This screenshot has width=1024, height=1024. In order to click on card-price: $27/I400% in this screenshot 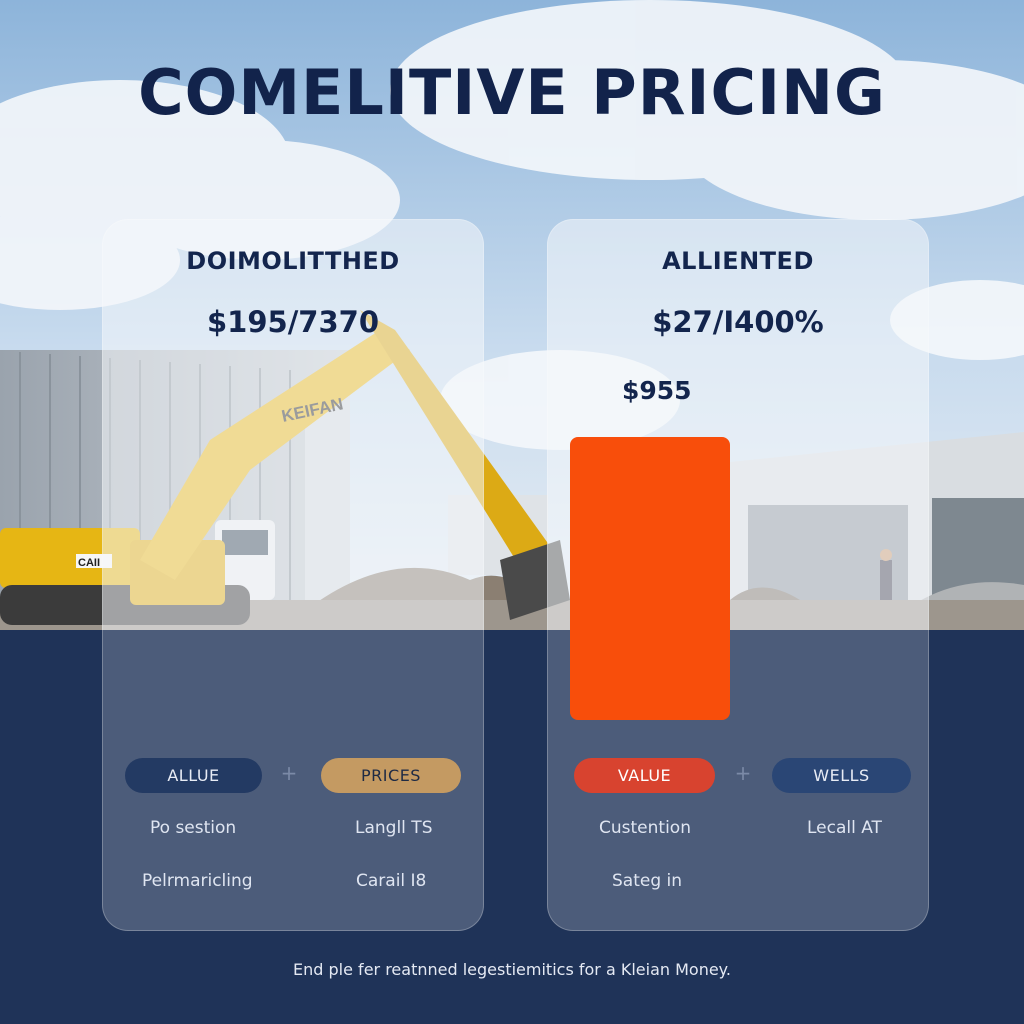, I will do `click(738, 322)`.